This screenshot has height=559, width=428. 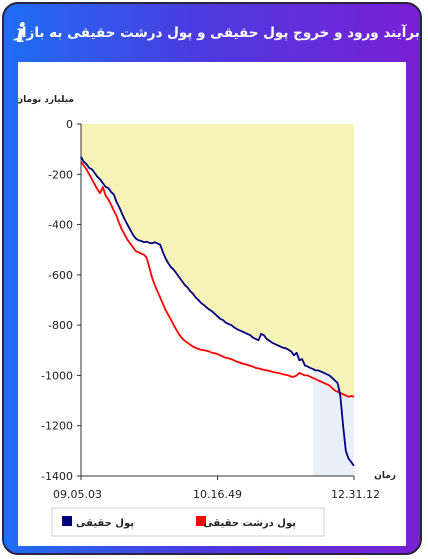 What do you see at coordinates (217, 494) in the screenshot?
I see `x-tick-label: 10.16.49` at bounding box center [217, 494].